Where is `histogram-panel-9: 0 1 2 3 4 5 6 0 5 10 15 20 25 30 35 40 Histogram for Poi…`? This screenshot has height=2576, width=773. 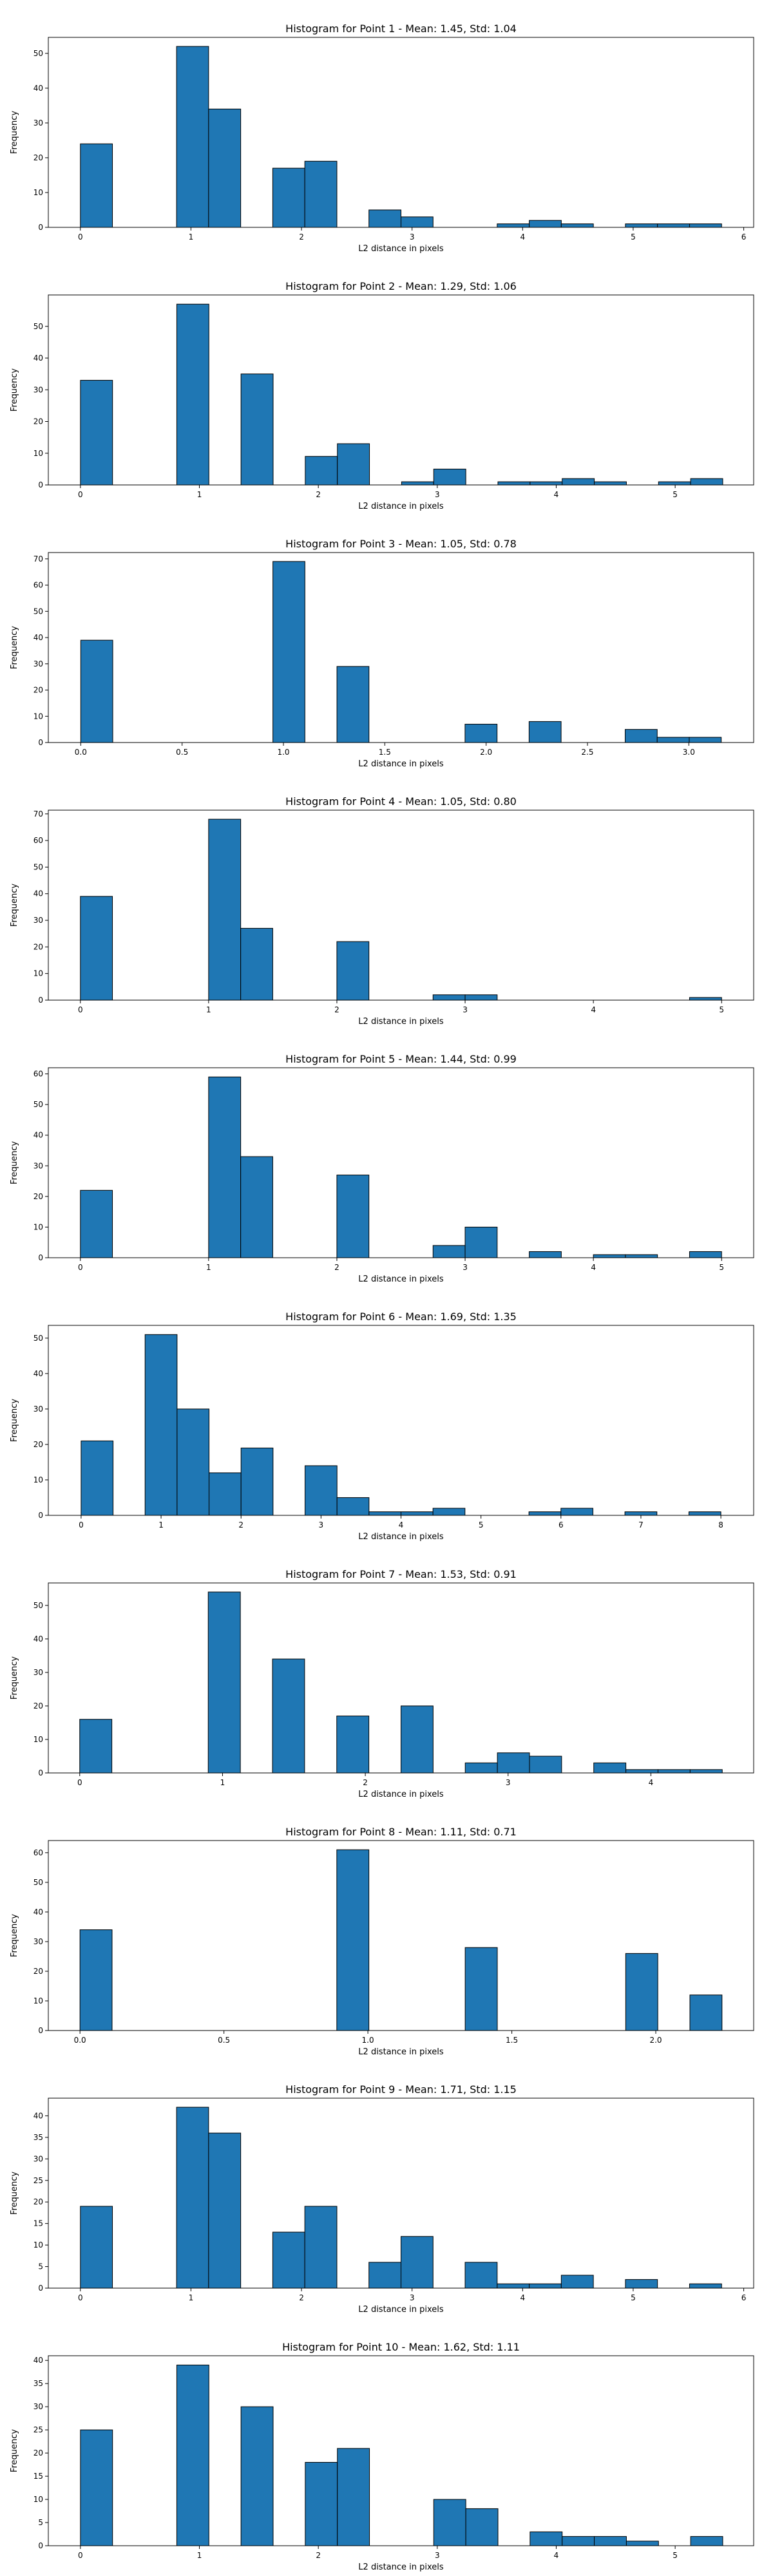
histogram-panel-9: 0 1 2 3 4 5 6 0 5 10 15 20 25 30 35 40 Histogram for Poi… is located at coordinates (382, 2199).